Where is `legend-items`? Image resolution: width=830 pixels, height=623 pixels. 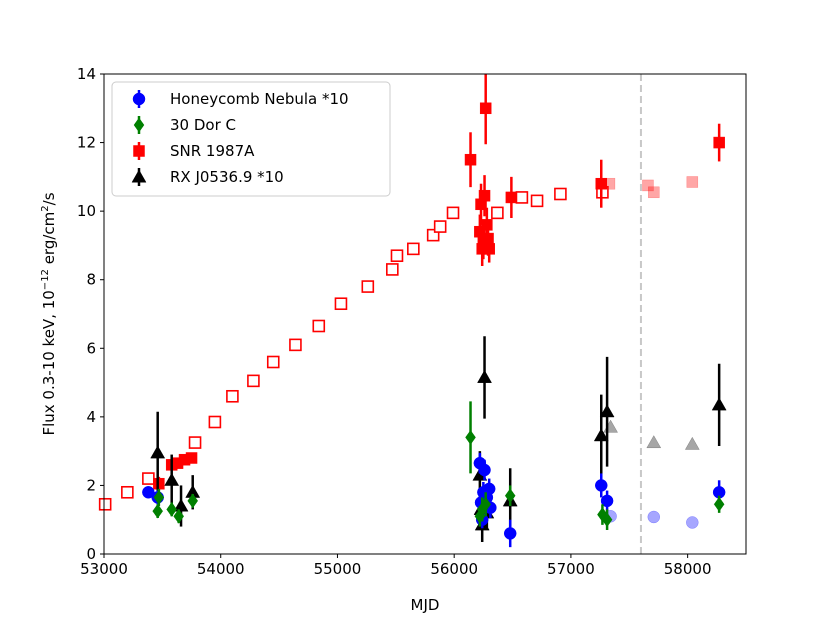 legend-items is located at coordinates (139, 138).